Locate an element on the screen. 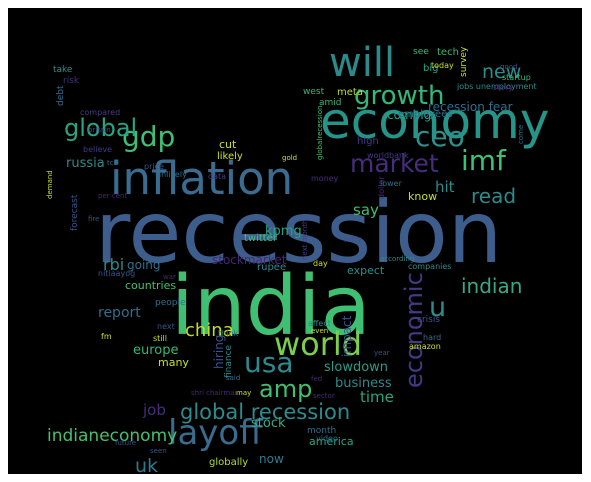 The width and height of the screenshot is (591, 482). word-unlikely: unlikely is located at coordinates (171, 174).